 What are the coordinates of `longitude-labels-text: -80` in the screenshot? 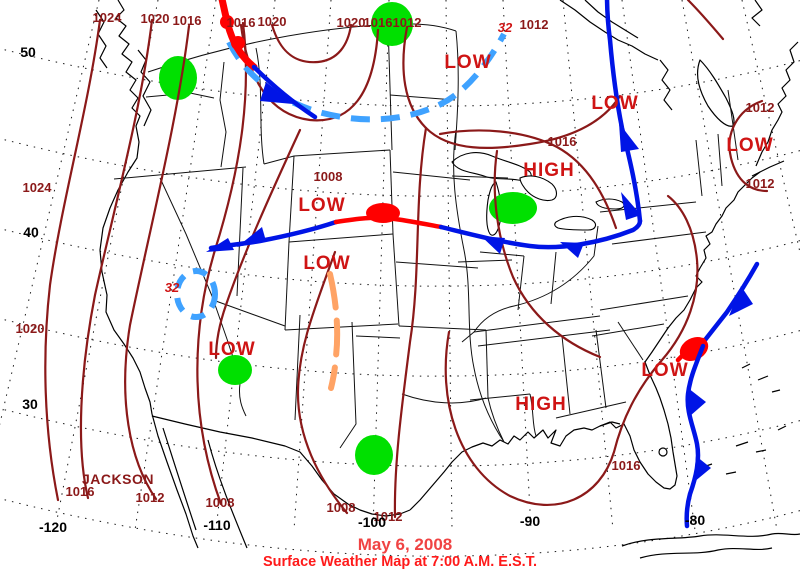 It's located at (695, 520).